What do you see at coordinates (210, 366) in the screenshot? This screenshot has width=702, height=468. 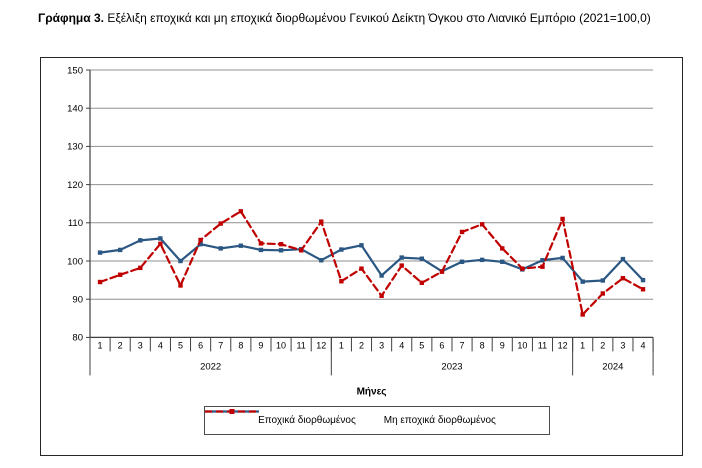 I see `svg-text: 2022` at bounding box center [210, 366].